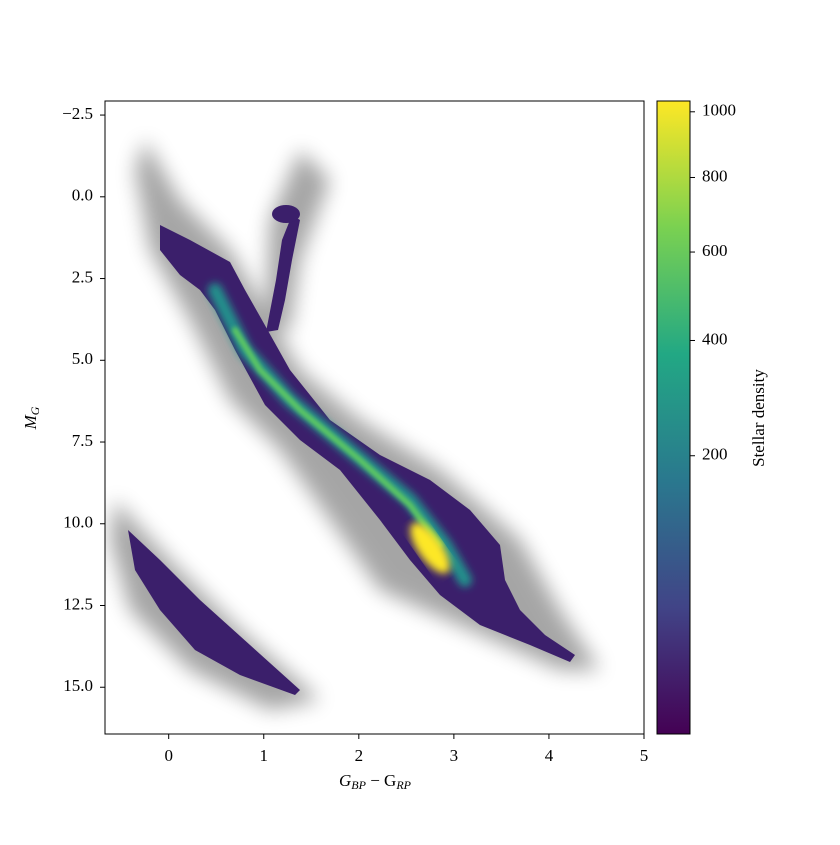 This screenshot has width=840, height=845. What do you see at coordinates (31, 418) in the screenshot?
I see `y-axis-label: MG` at bounding box center [31, 418].